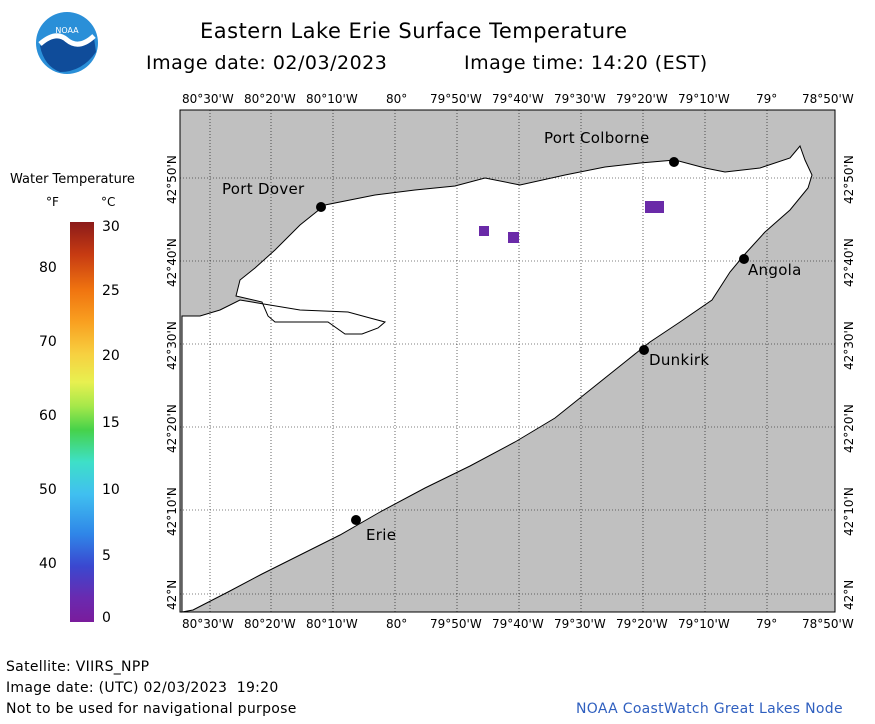  What do you see at coordinates (208, 99) in the screenshot?
I see `lon-label-top: 80°30'W` at bounding box center [208, 99].